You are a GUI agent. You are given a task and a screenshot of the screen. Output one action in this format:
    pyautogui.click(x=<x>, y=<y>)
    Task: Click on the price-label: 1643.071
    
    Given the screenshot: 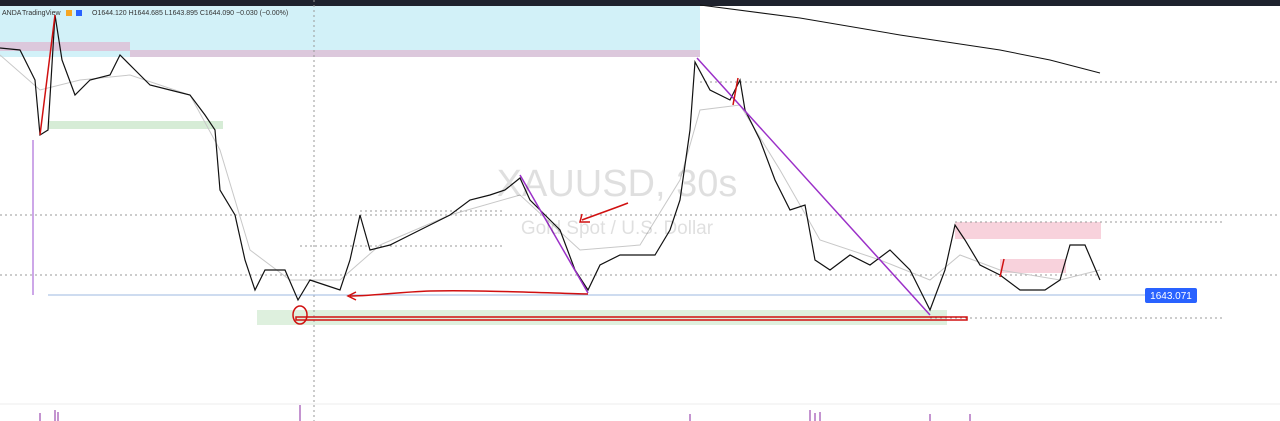 What is the action you would take?
    pyautogui.click(x=1171, y=296)
    